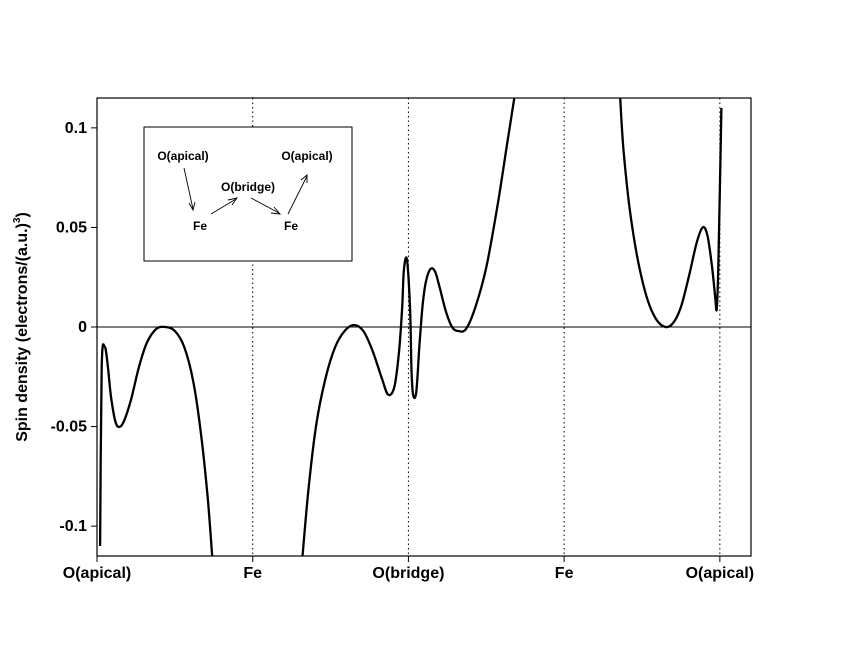 This screenshot has width=845, height=654. Describe the element at coordinates (71, 227) in the screenshot. I see `y-tick-label: 0.05` at that location.